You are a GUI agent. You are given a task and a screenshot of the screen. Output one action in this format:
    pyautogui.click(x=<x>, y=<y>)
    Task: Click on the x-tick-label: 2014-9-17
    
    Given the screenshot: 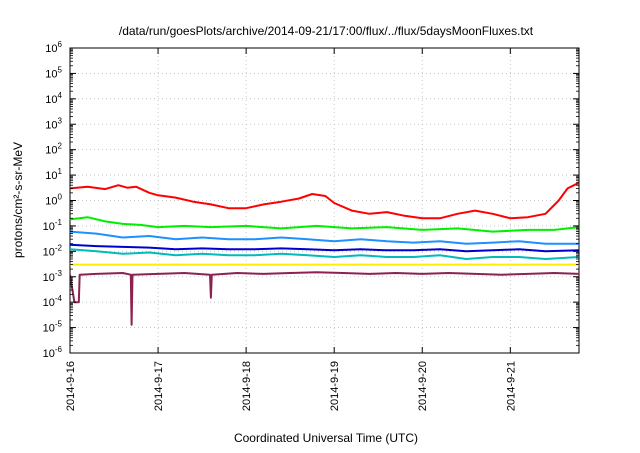 What is the action you would take?
    pyautogui.click(x=159, y=386)
    